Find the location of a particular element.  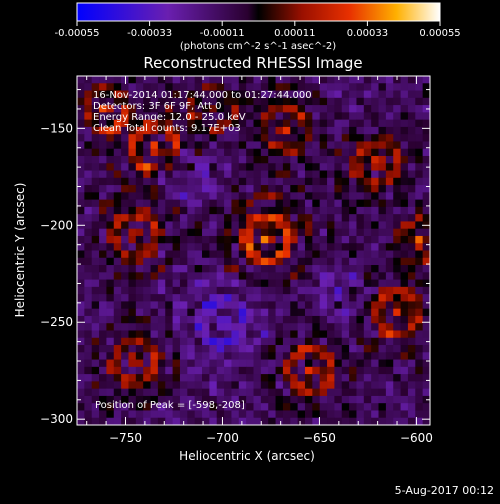

colorbar-tick-label: -0.00055 is located at coordinates (77, 33).